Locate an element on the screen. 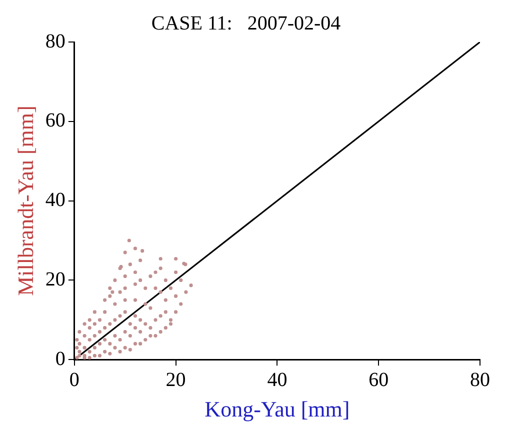 This screenshot has width=510, height=435. x-tick-label: 60 is located at coordinates (378, 379).